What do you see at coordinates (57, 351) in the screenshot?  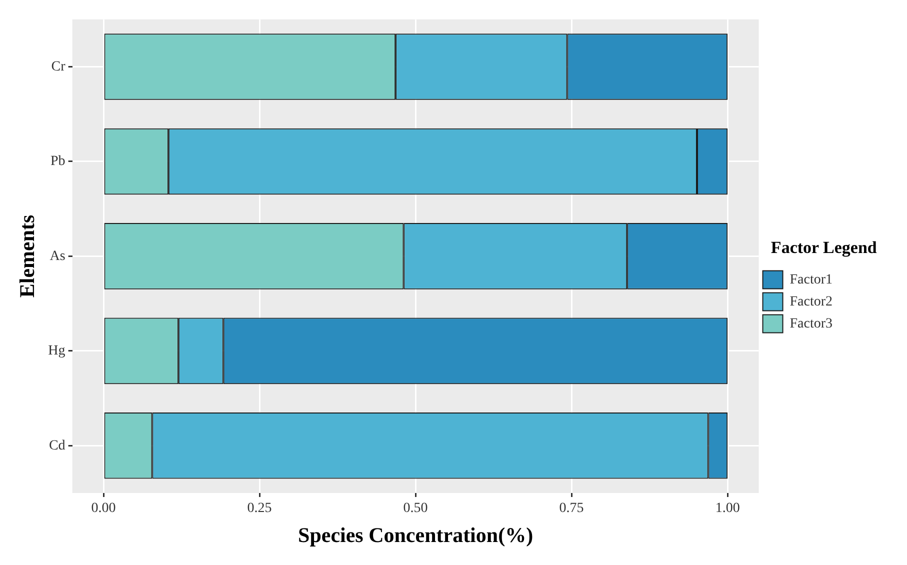 I see `y-tick-label: Hg` at bounding box center [57, 351].